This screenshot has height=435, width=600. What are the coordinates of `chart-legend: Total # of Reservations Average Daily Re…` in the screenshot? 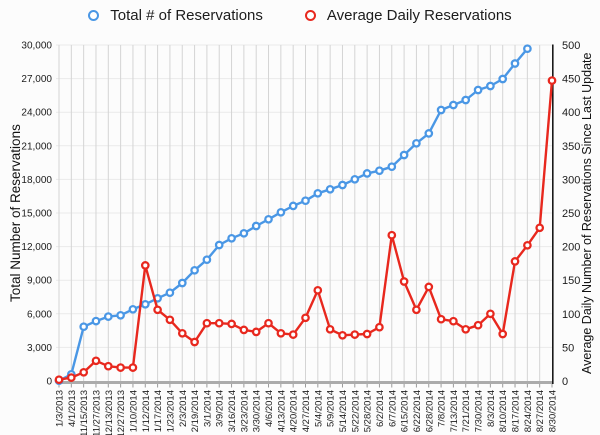 It's located at (300, 15).